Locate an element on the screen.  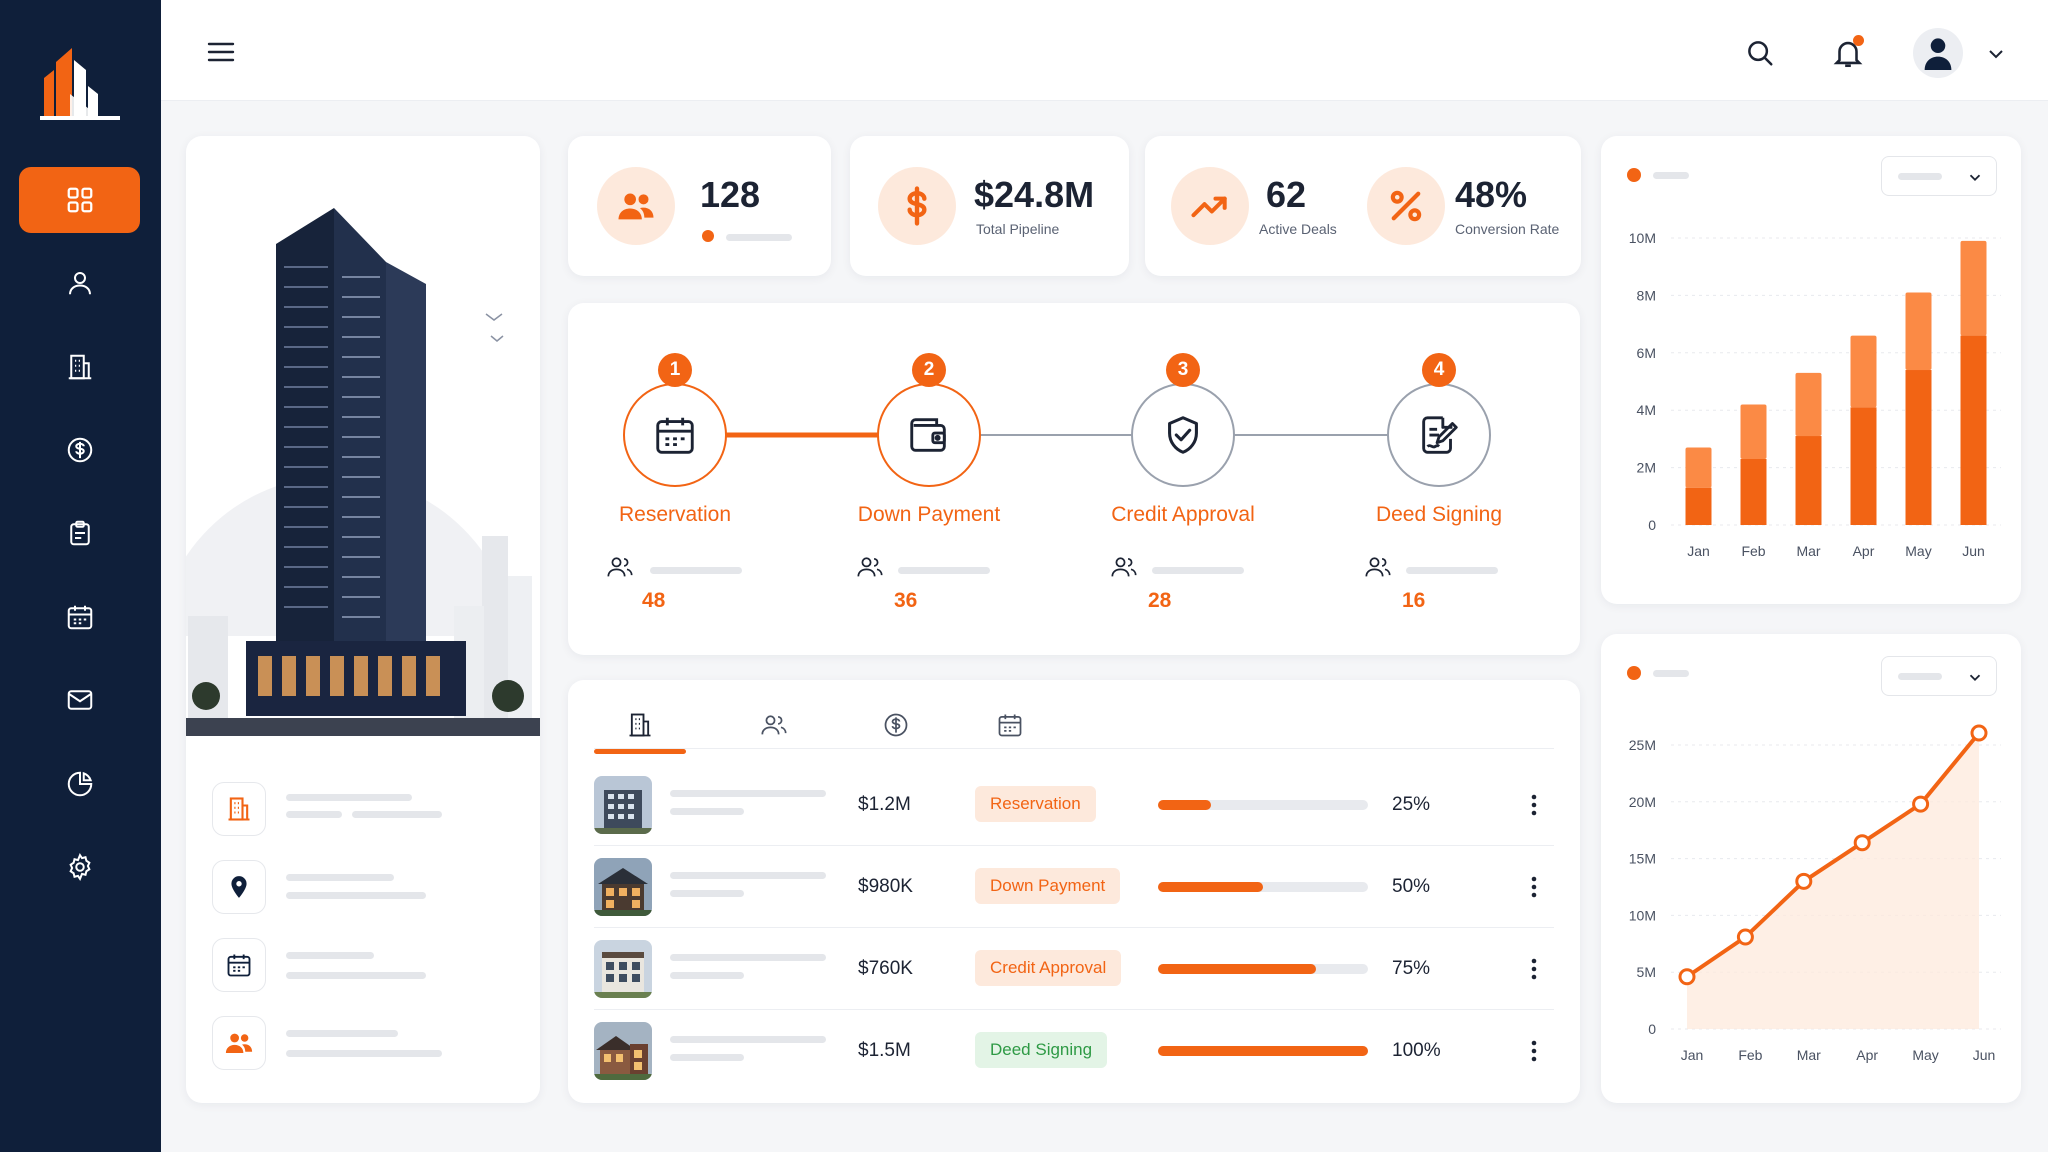
users-icon is located at coordinates (774, 725).